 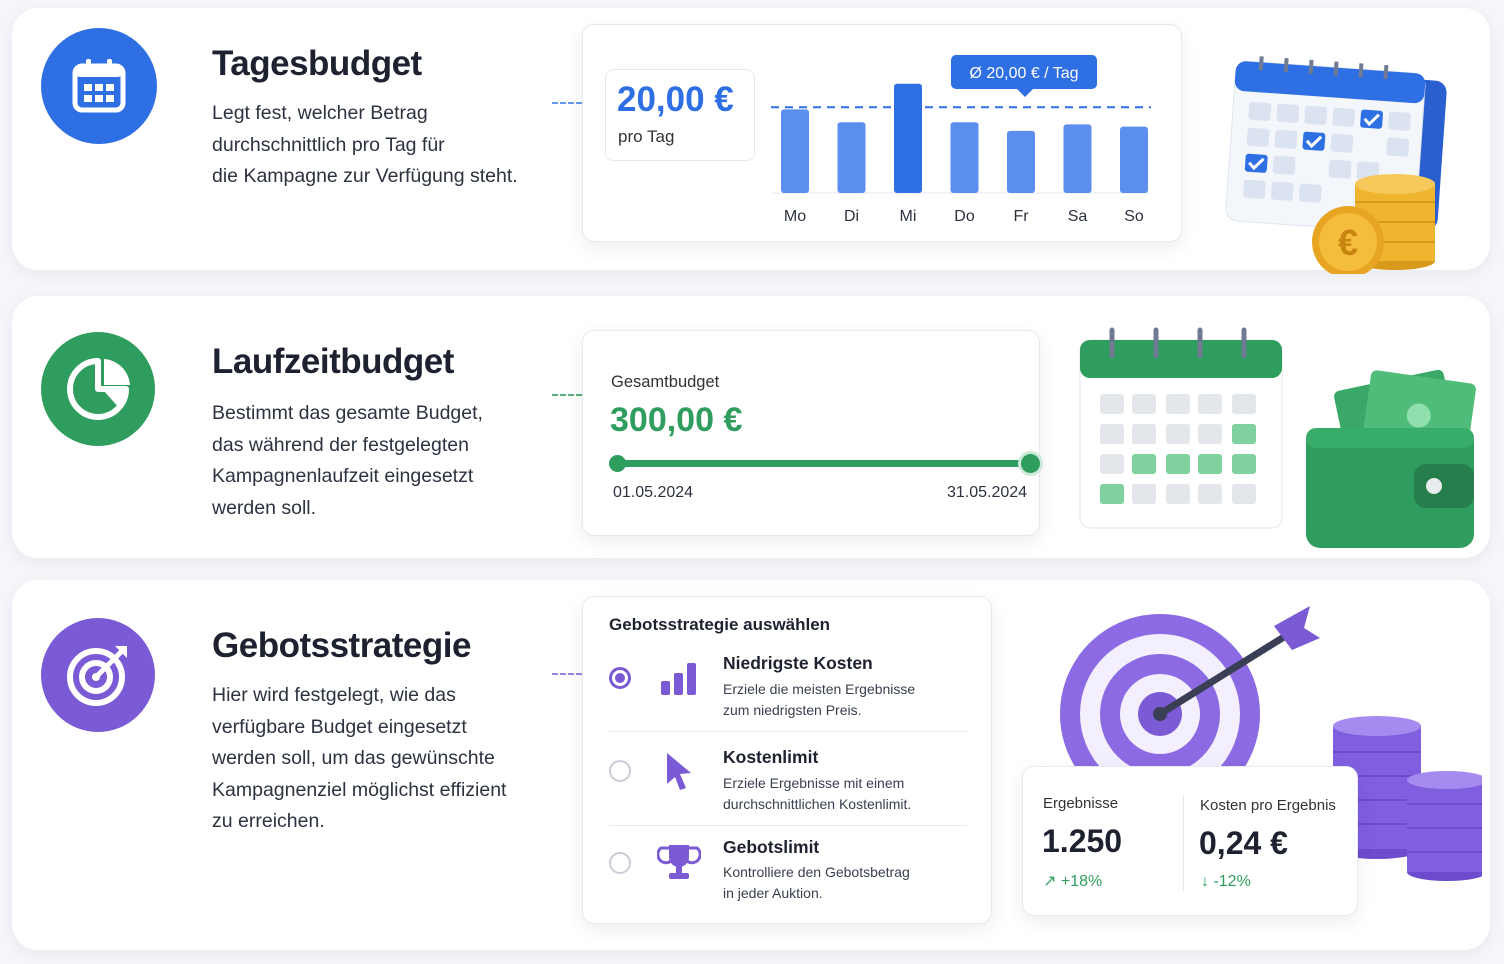 What do you see at coordinates (1335, 161) in the screenshot?
I see `calendar-coins-illustration: €` at bounding box center [1335, 161].